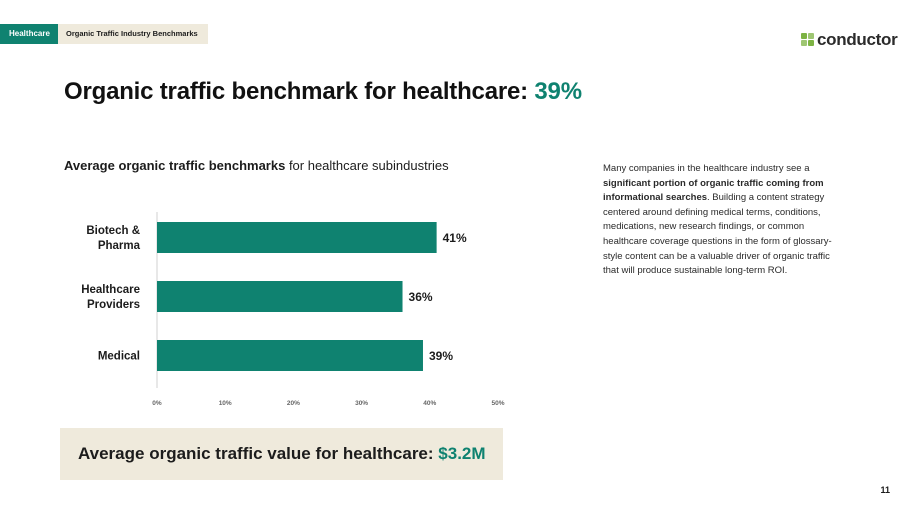 Image resolution: width=920 pixels, height=518 pixels. Describe the element at coordinates (558, 91) in the screenshot. I see `title-value: 39%` at that location.